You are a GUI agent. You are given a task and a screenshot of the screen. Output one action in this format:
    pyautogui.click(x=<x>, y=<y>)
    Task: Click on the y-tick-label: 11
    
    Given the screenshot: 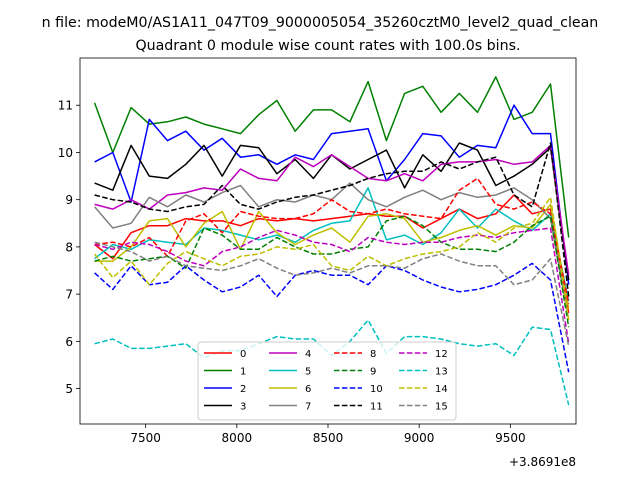 What is the action you would take?
    pyautogui.click(x=65, y=106)
    